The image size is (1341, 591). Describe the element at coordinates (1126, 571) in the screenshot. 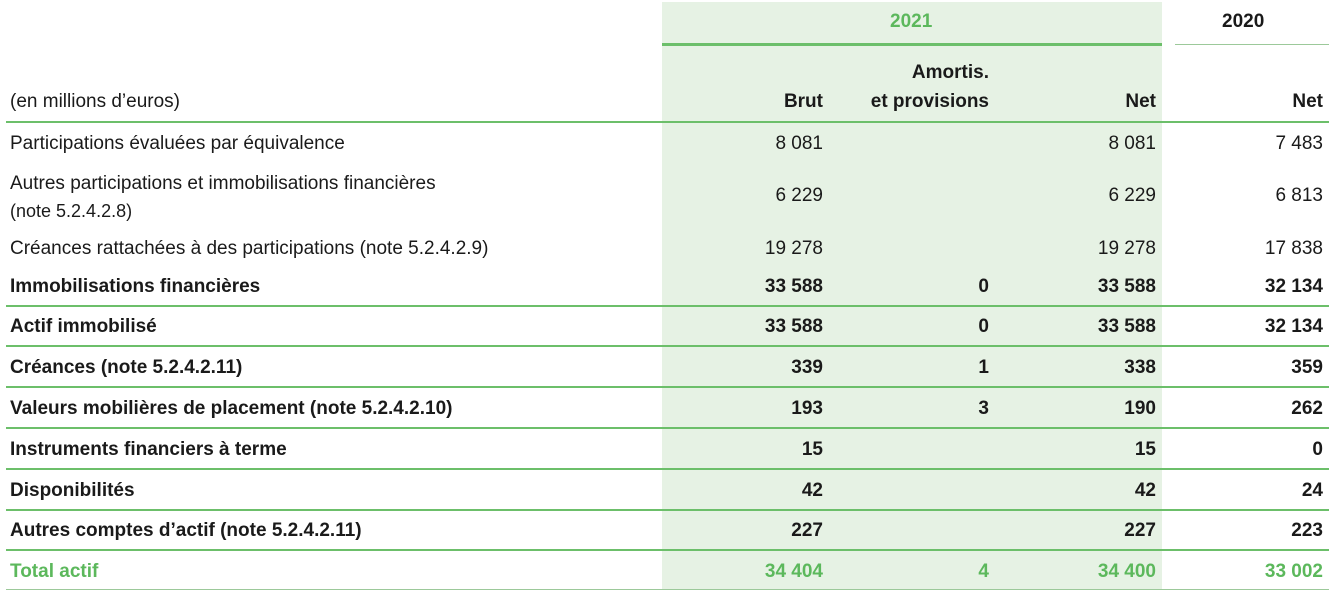

I see `total-net: 34 400` at that location.